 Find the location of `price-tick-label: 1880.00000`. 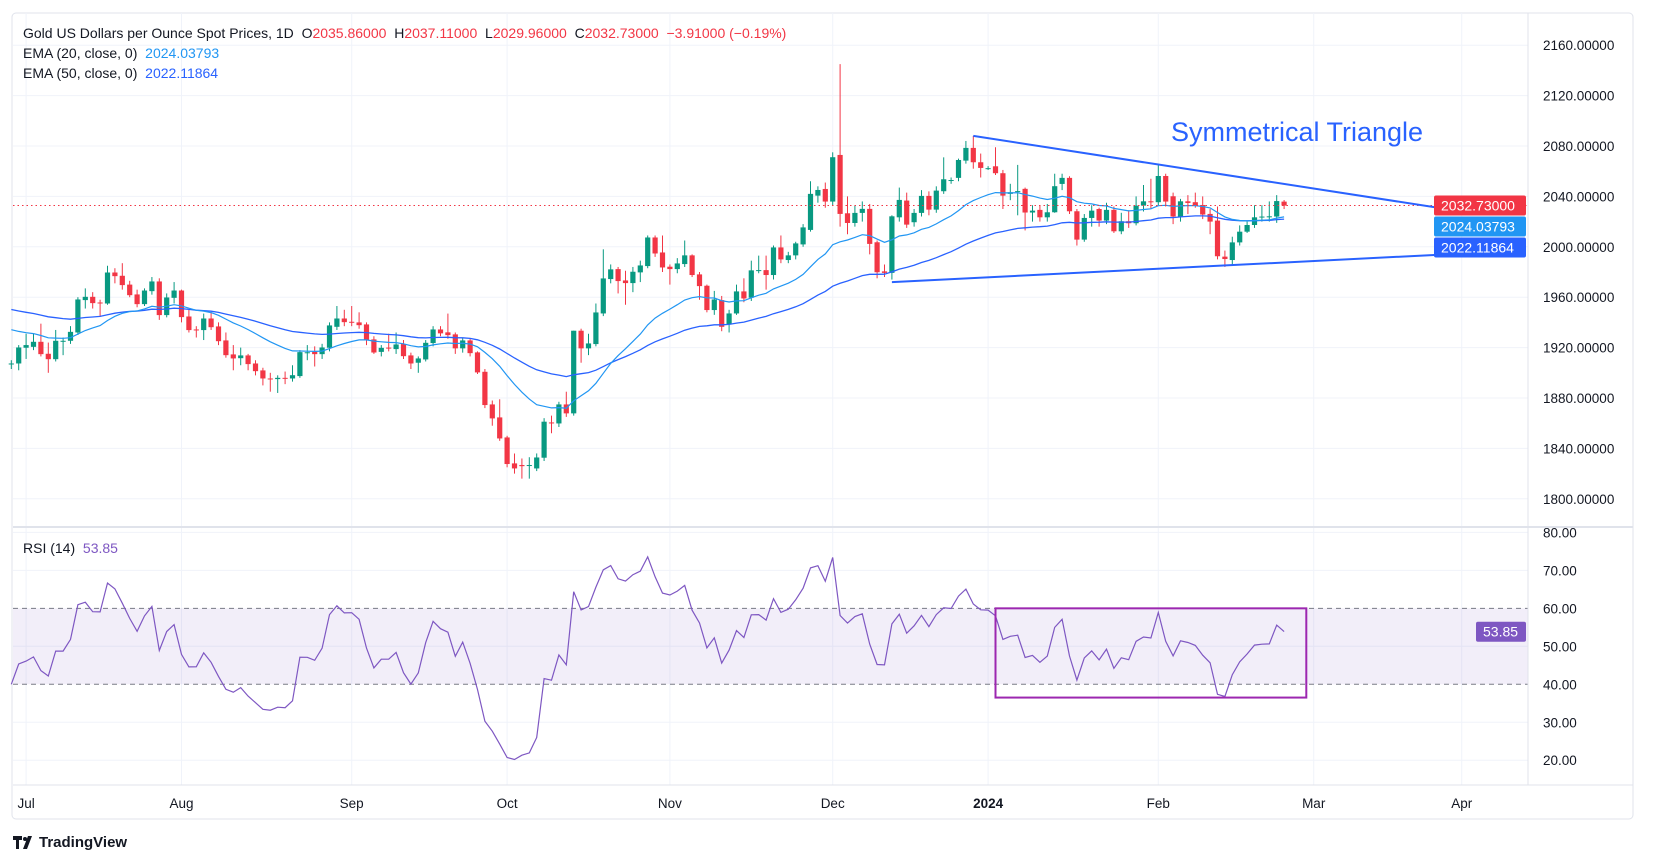

price-tick-label: 1880.00000 is located at coordinates (1578, 398).